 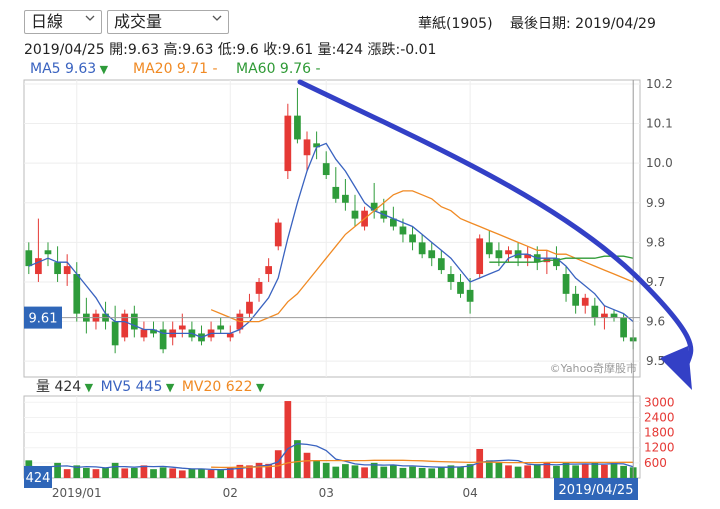 What do you see at coordinates (659, 433) in the screenshot?
I see `y-tick-label: 1800` at bounding box center [659, 433].